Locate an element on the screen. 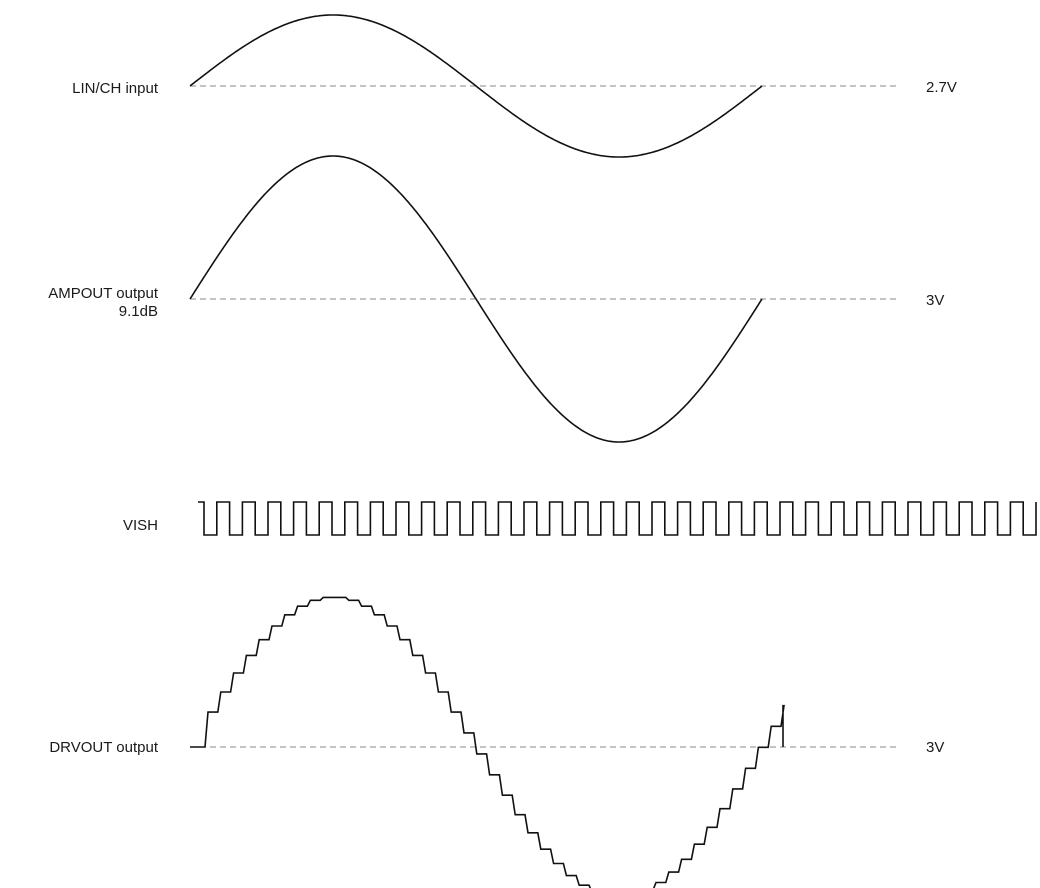 Image resolution: width=1040 pixels, height=888 pixels. lin-ch-input-label: LIN/CH input is located at coordinates (115, 88).